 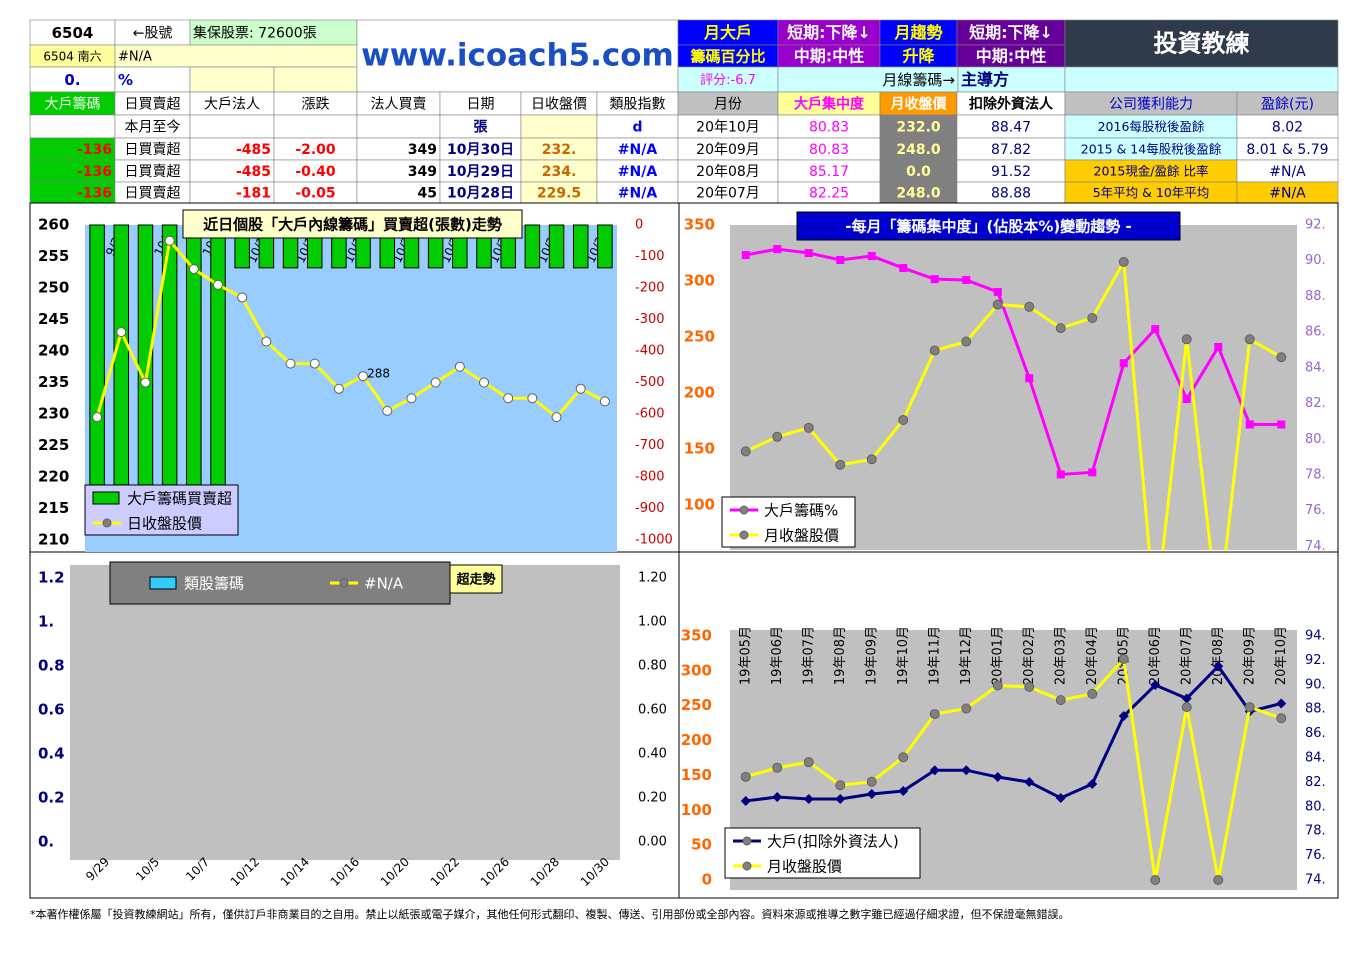 What do you see at coordinates (480, 150) in the screenshot?
I see `cell-text: 10月30日` at bounding box center [480, 150].